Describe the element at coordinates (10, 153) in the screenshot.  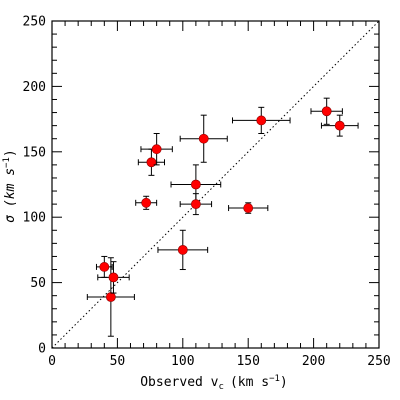
I see `y-axis-label-close: )` at that location.